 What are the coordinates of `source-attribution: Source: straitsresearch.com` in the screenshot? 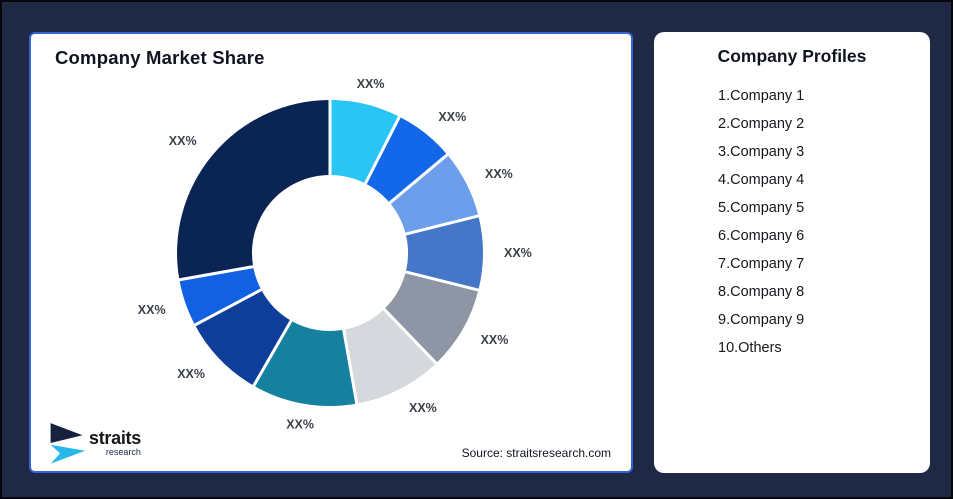 It's located at (536, 453).